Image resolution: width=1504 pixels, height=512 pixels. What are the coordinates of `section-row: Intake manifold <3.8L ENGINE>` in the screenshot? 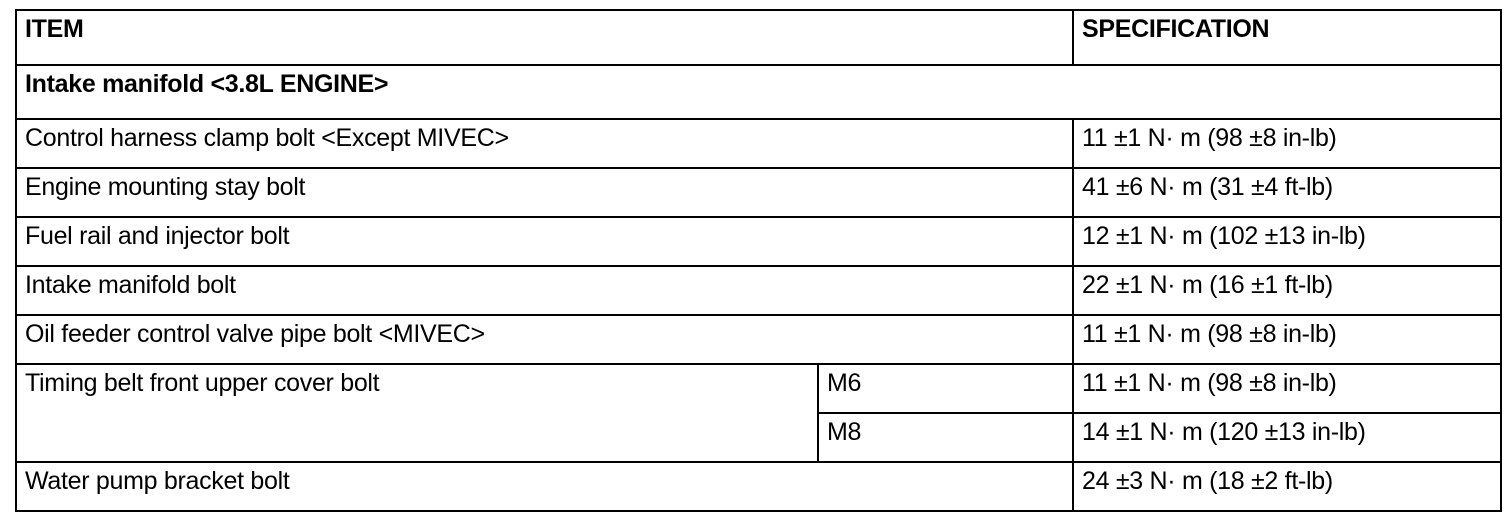 It's located at (758, 92).